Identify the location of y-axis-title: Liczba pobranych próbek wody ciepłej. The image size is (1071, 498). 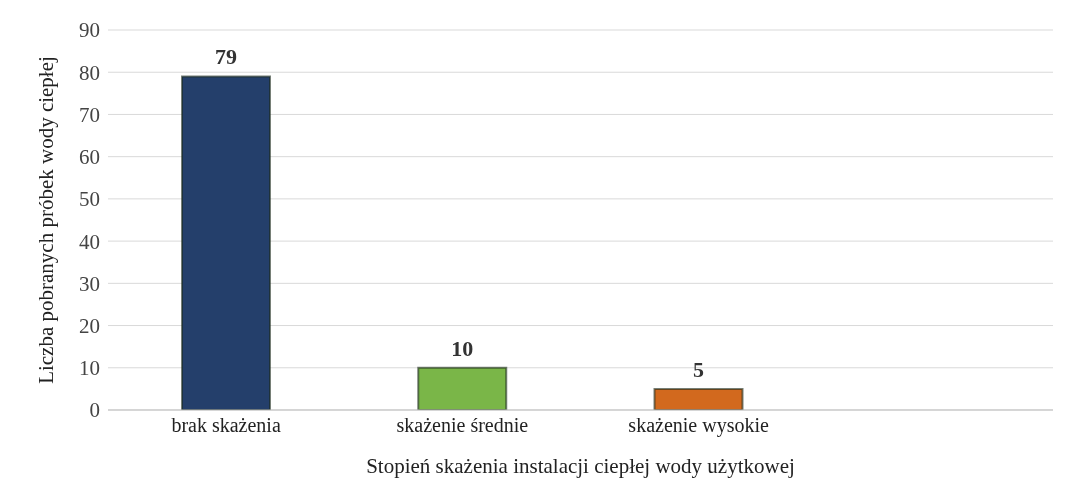
(46, 220).